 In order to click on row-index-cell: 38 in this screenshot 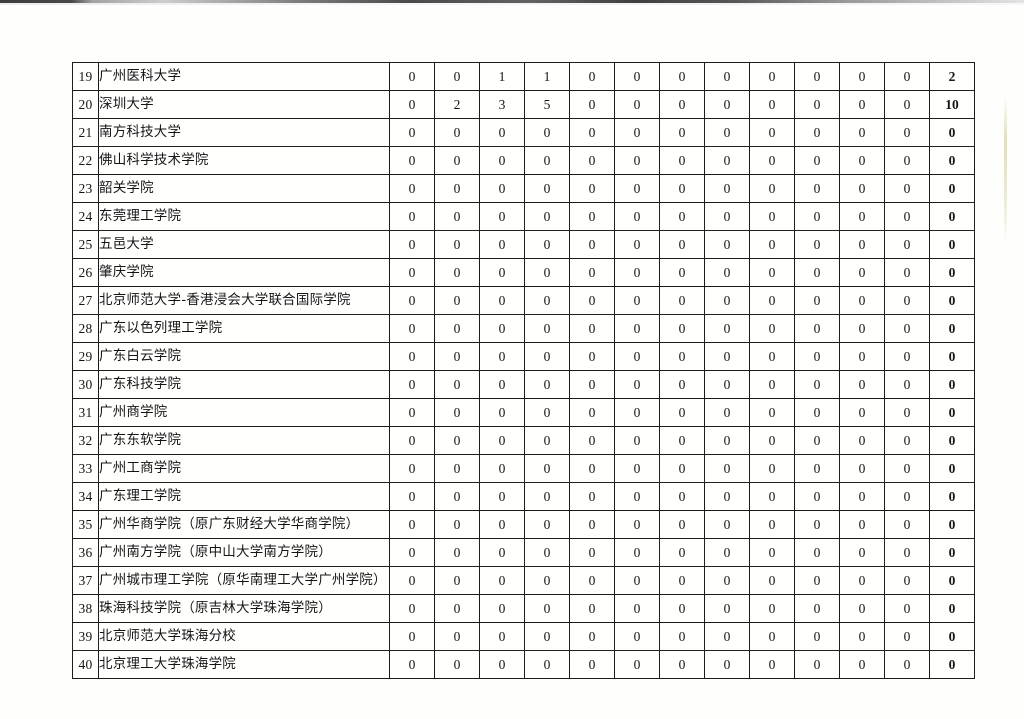, I will do `click(85, 608)`.